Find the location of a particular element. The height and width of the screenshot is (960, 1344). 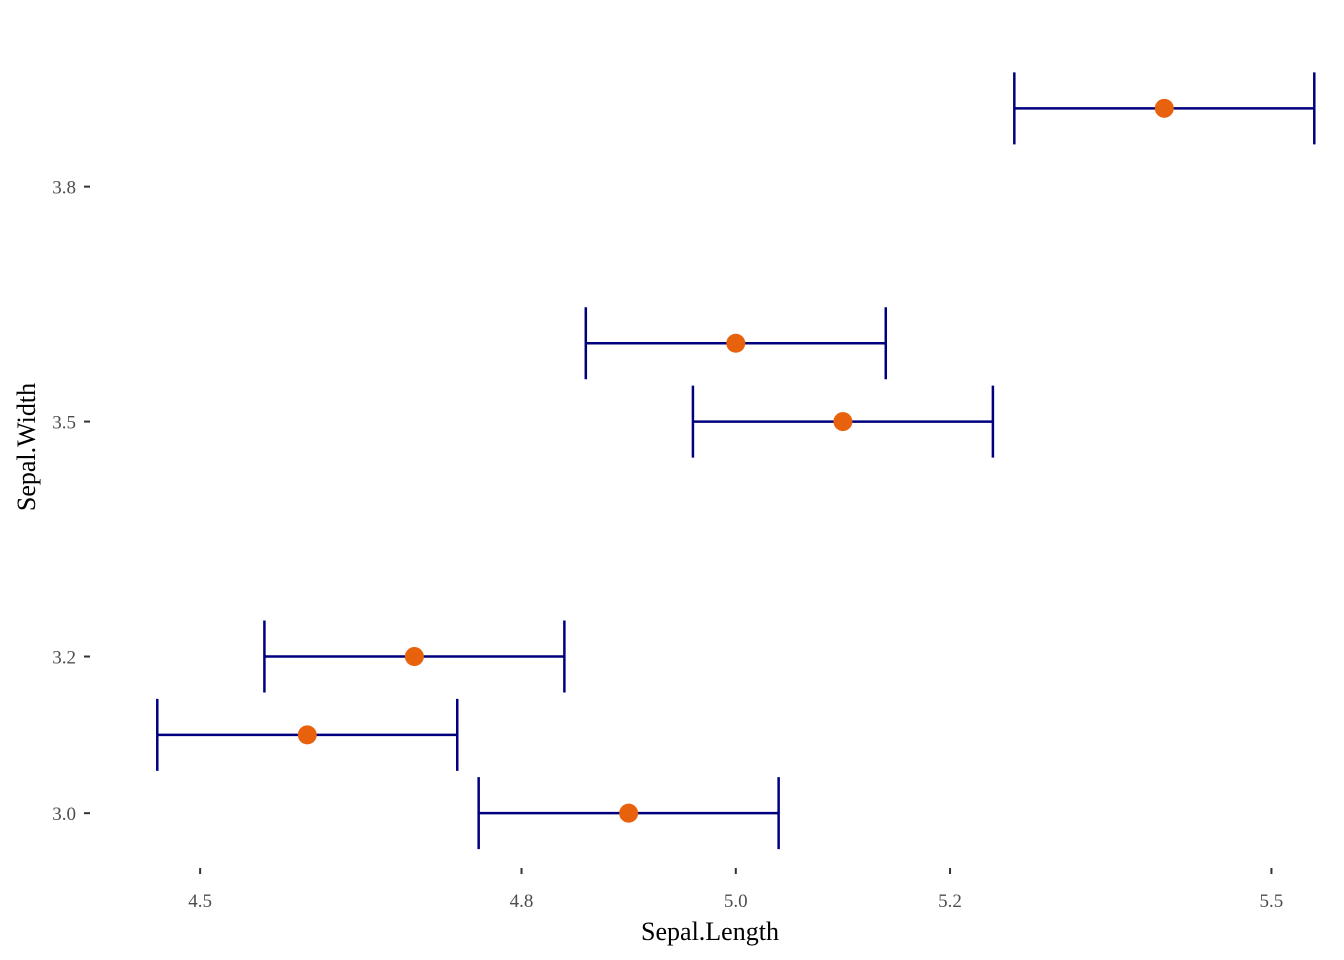

y-tick-label: 3.5 is located at coordinates (64, 423).